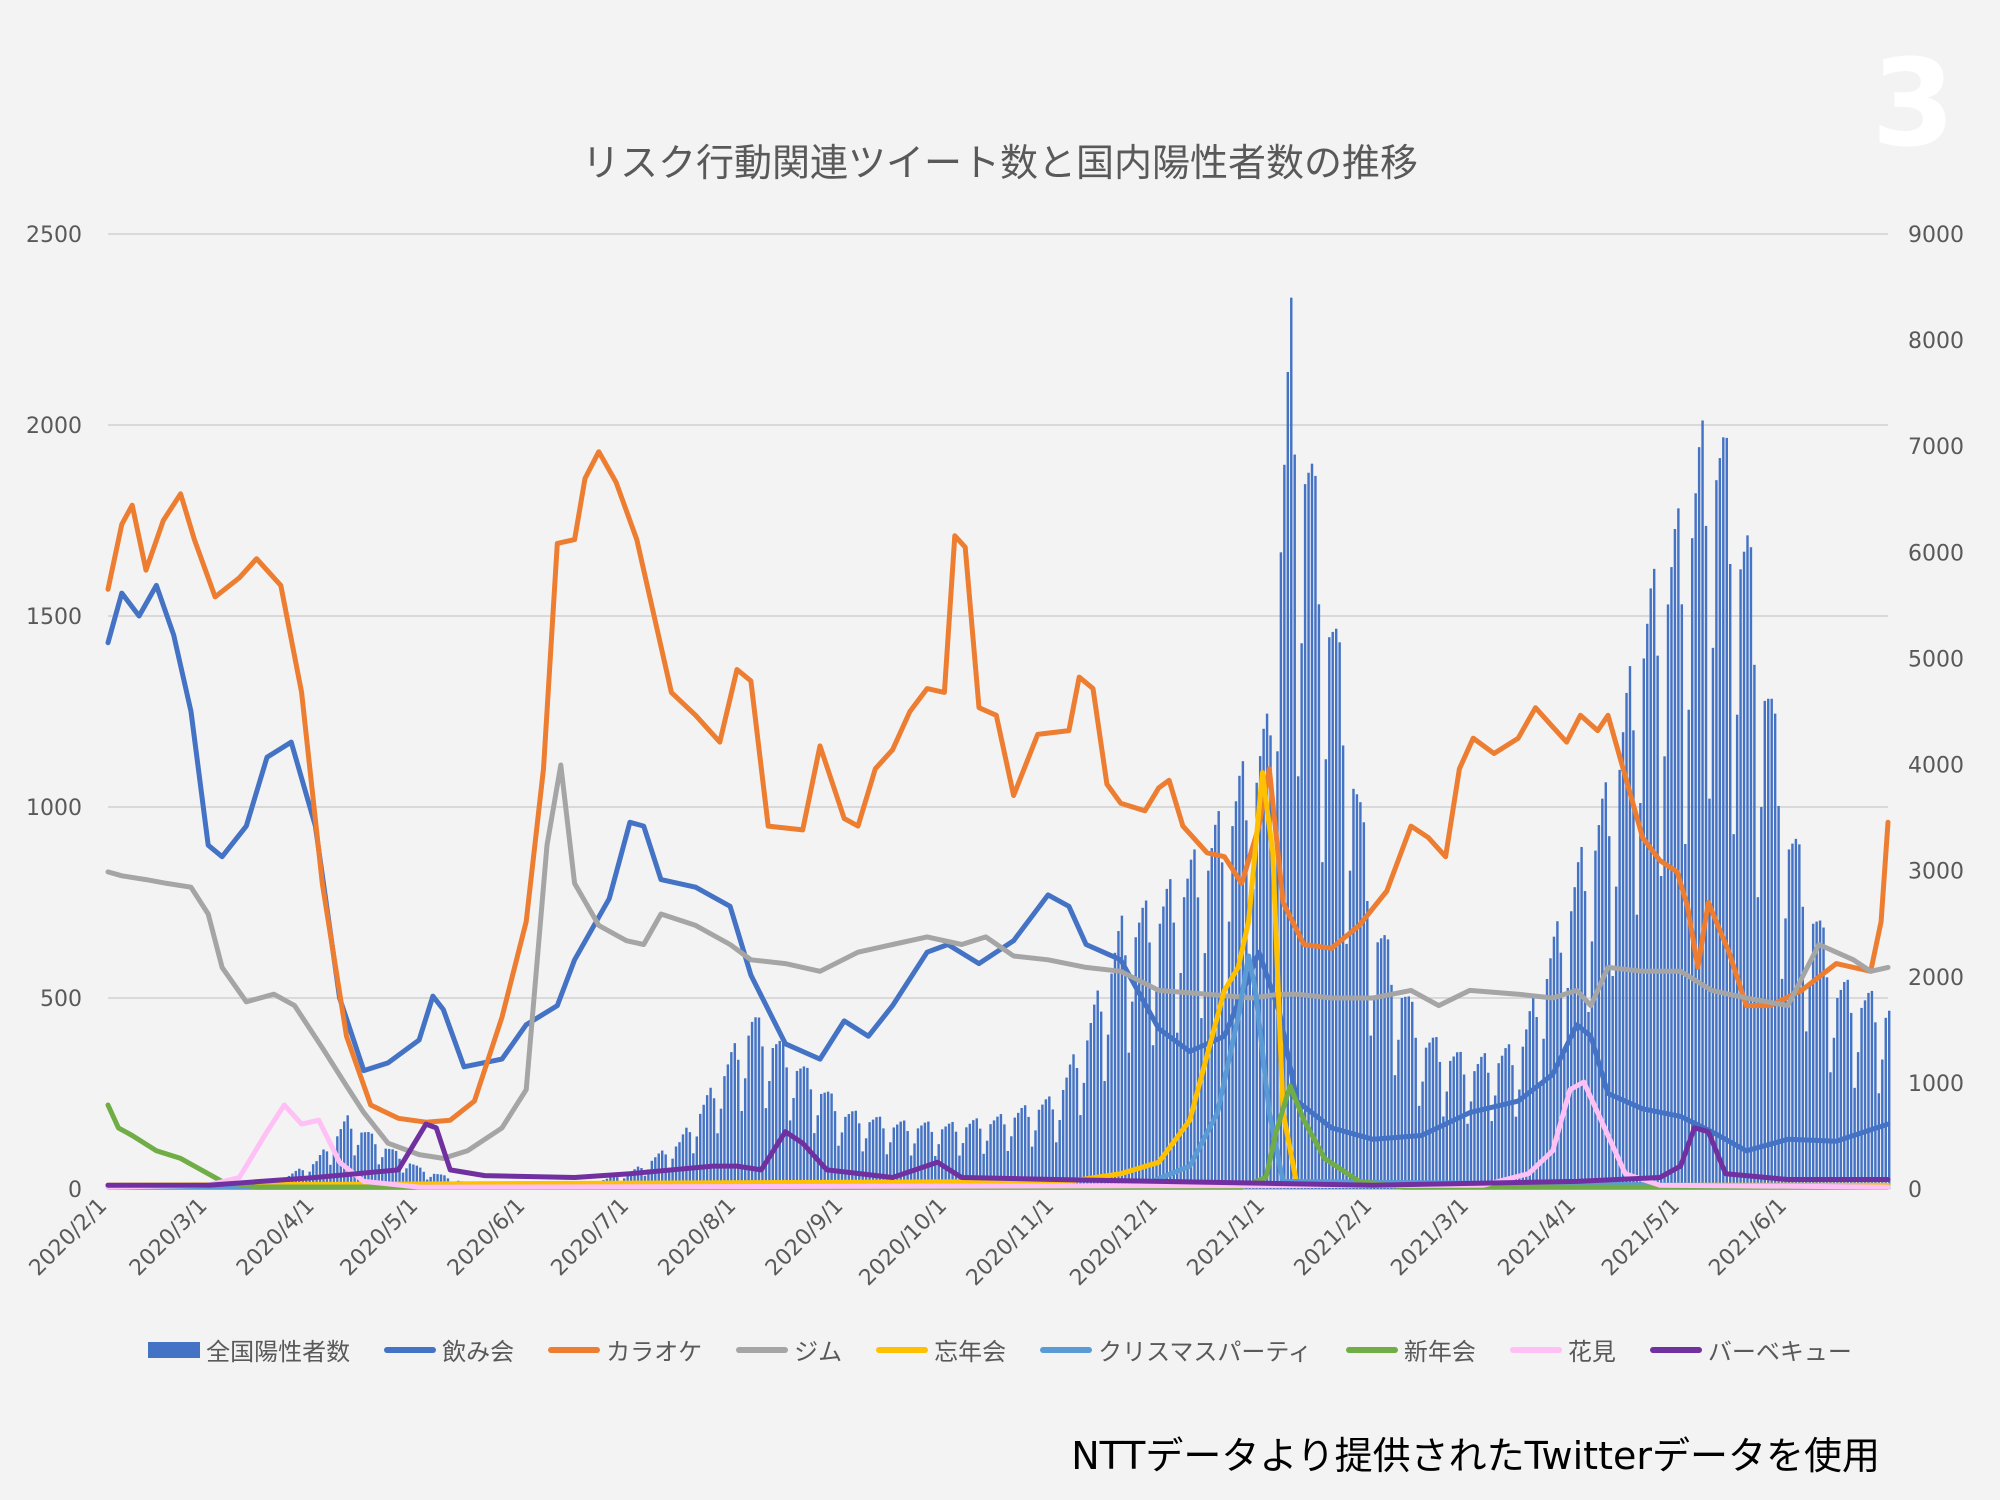 The height and width of the screenshot is (1500, 2000). Describe the element at coordinates (1205, 1352) in the screenshot. I see `legend-label: クリスマスパーティ` at that location.